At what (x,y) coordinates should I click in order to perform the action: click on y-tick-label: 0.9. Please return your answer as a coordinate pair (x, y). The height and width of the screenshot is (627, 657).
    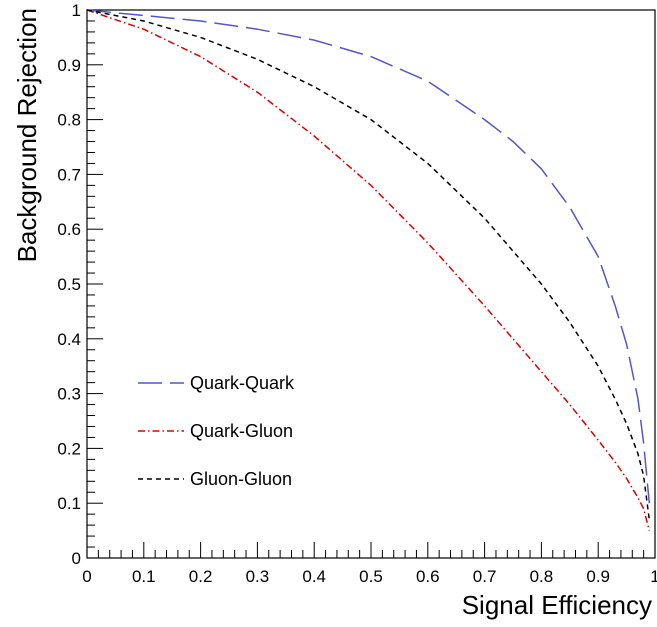
    Looking at the image, I should click on (69, 65).